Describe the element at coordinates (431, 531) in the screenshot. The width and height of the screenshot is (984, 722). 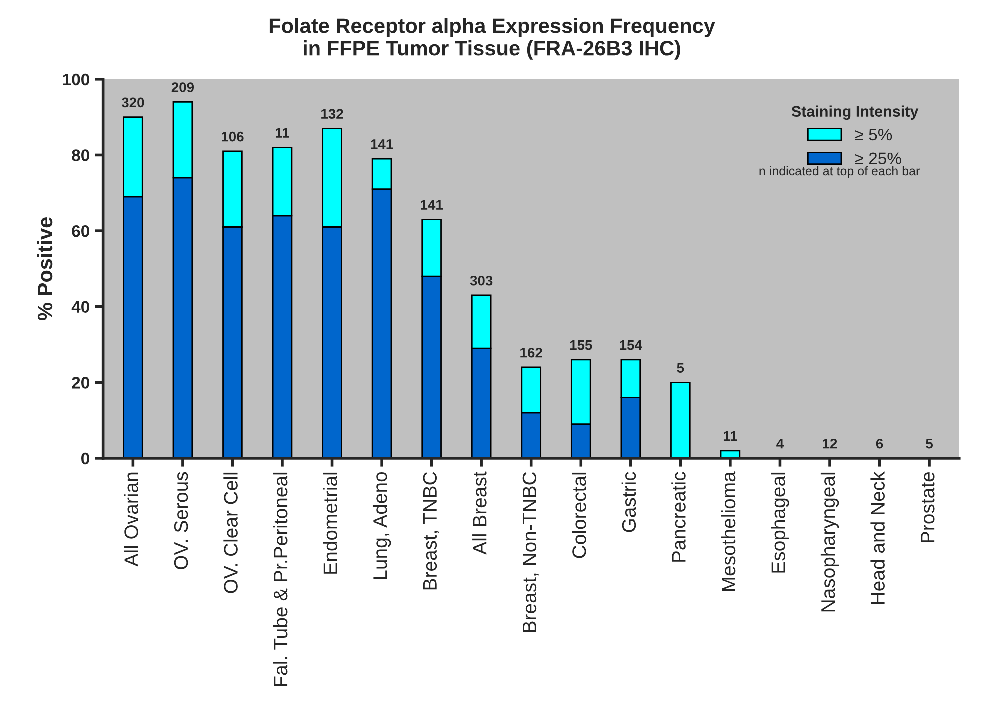
I see `x-tick-label: Breast, TNBC` at that location.